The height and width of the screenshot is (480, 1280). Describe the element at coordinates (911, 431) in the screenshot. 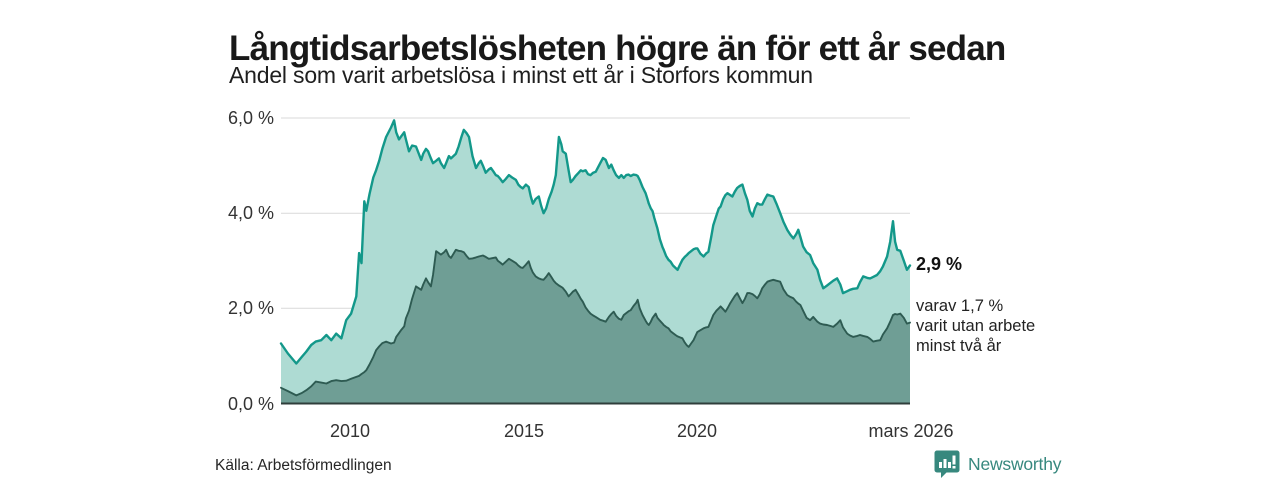

I see `x-tick-label-mars-2026: mars 2026` at that location.